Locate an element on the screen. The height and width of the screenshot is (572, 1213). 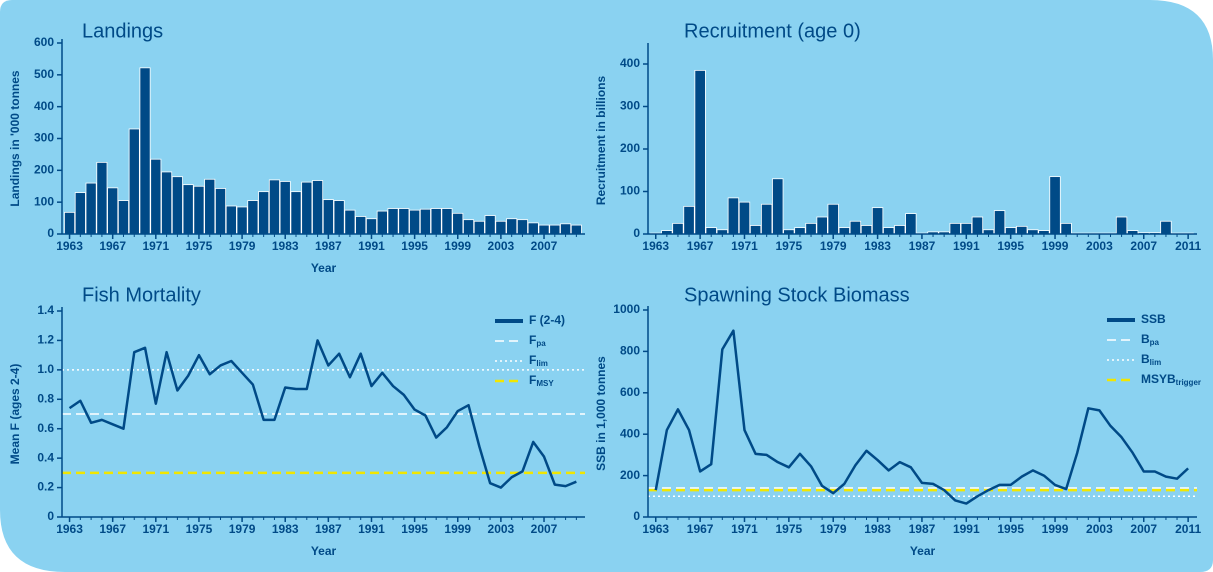
x-tick-label: 1971 is located at coordinates (744, 246).